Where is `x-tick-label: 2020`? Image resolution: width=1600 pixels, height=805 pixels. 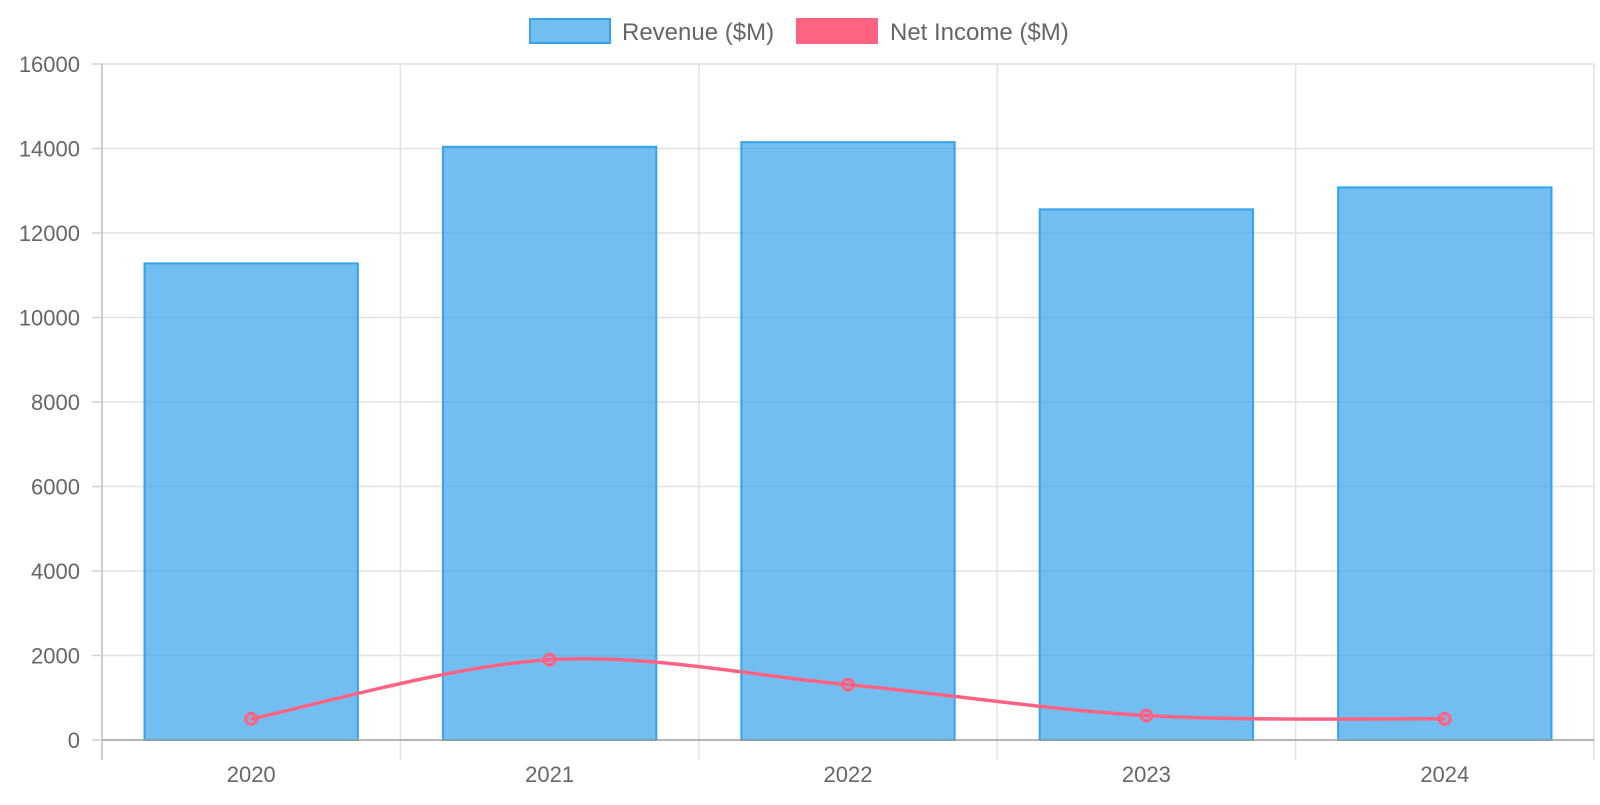
x-tick-label: 2020 is located at coordinates (251, 774).